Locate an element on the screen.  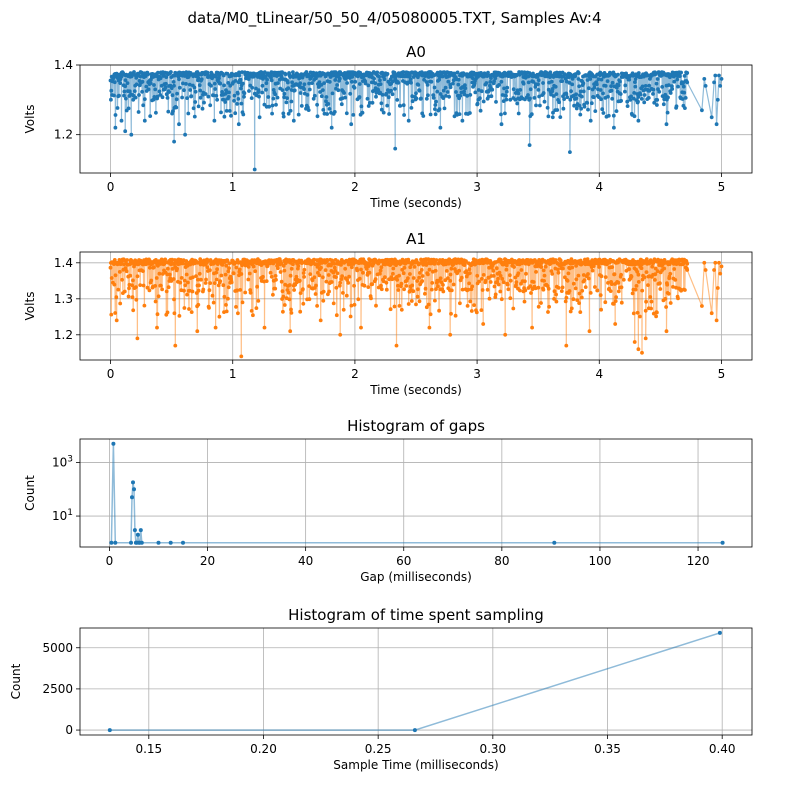
x-tick-label-gaps-6: 120 is located at coordinates (698, 561).